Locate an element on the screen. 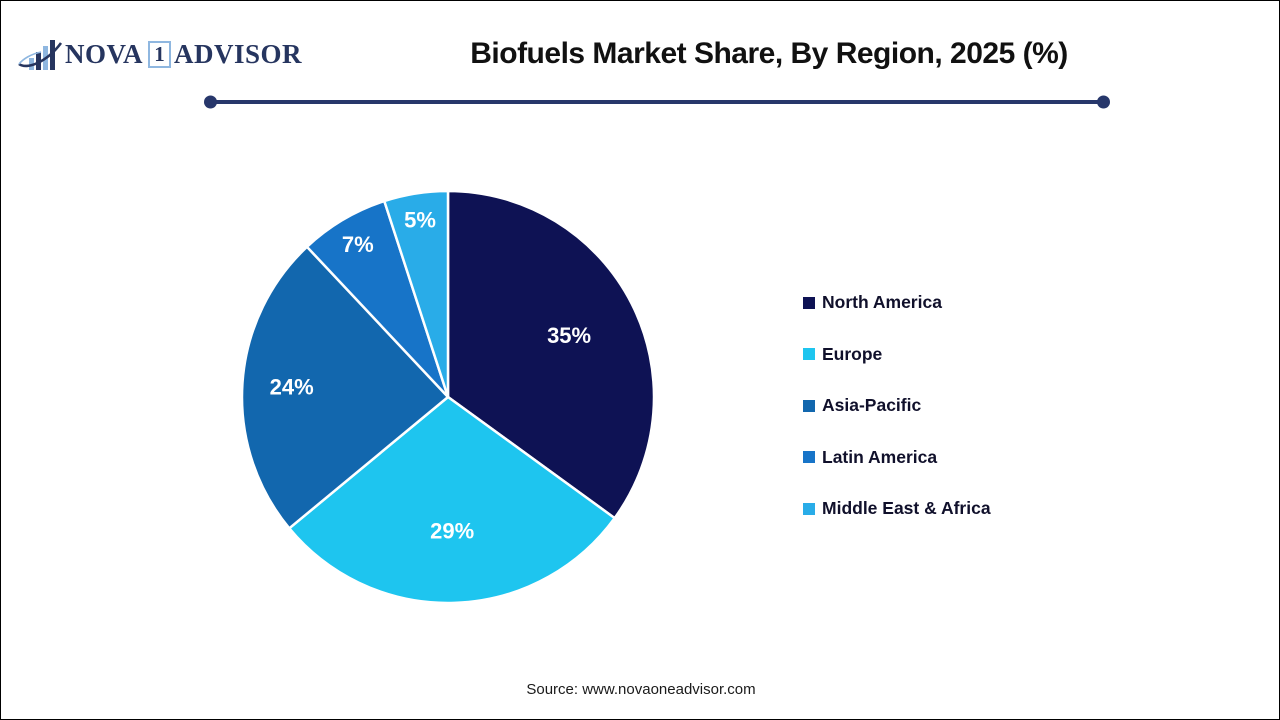  pie-slice-middle-east-africa is located at coordinates (416, 294).